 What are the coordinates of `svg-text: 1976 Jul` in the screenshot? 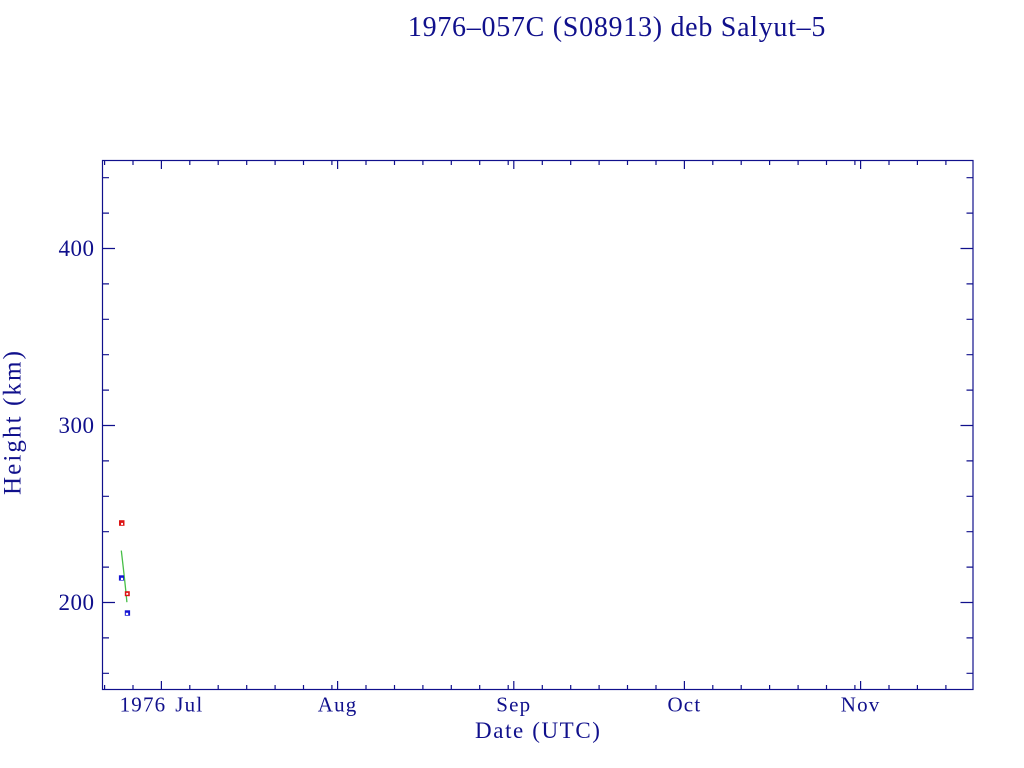 It's located at (162, 705).